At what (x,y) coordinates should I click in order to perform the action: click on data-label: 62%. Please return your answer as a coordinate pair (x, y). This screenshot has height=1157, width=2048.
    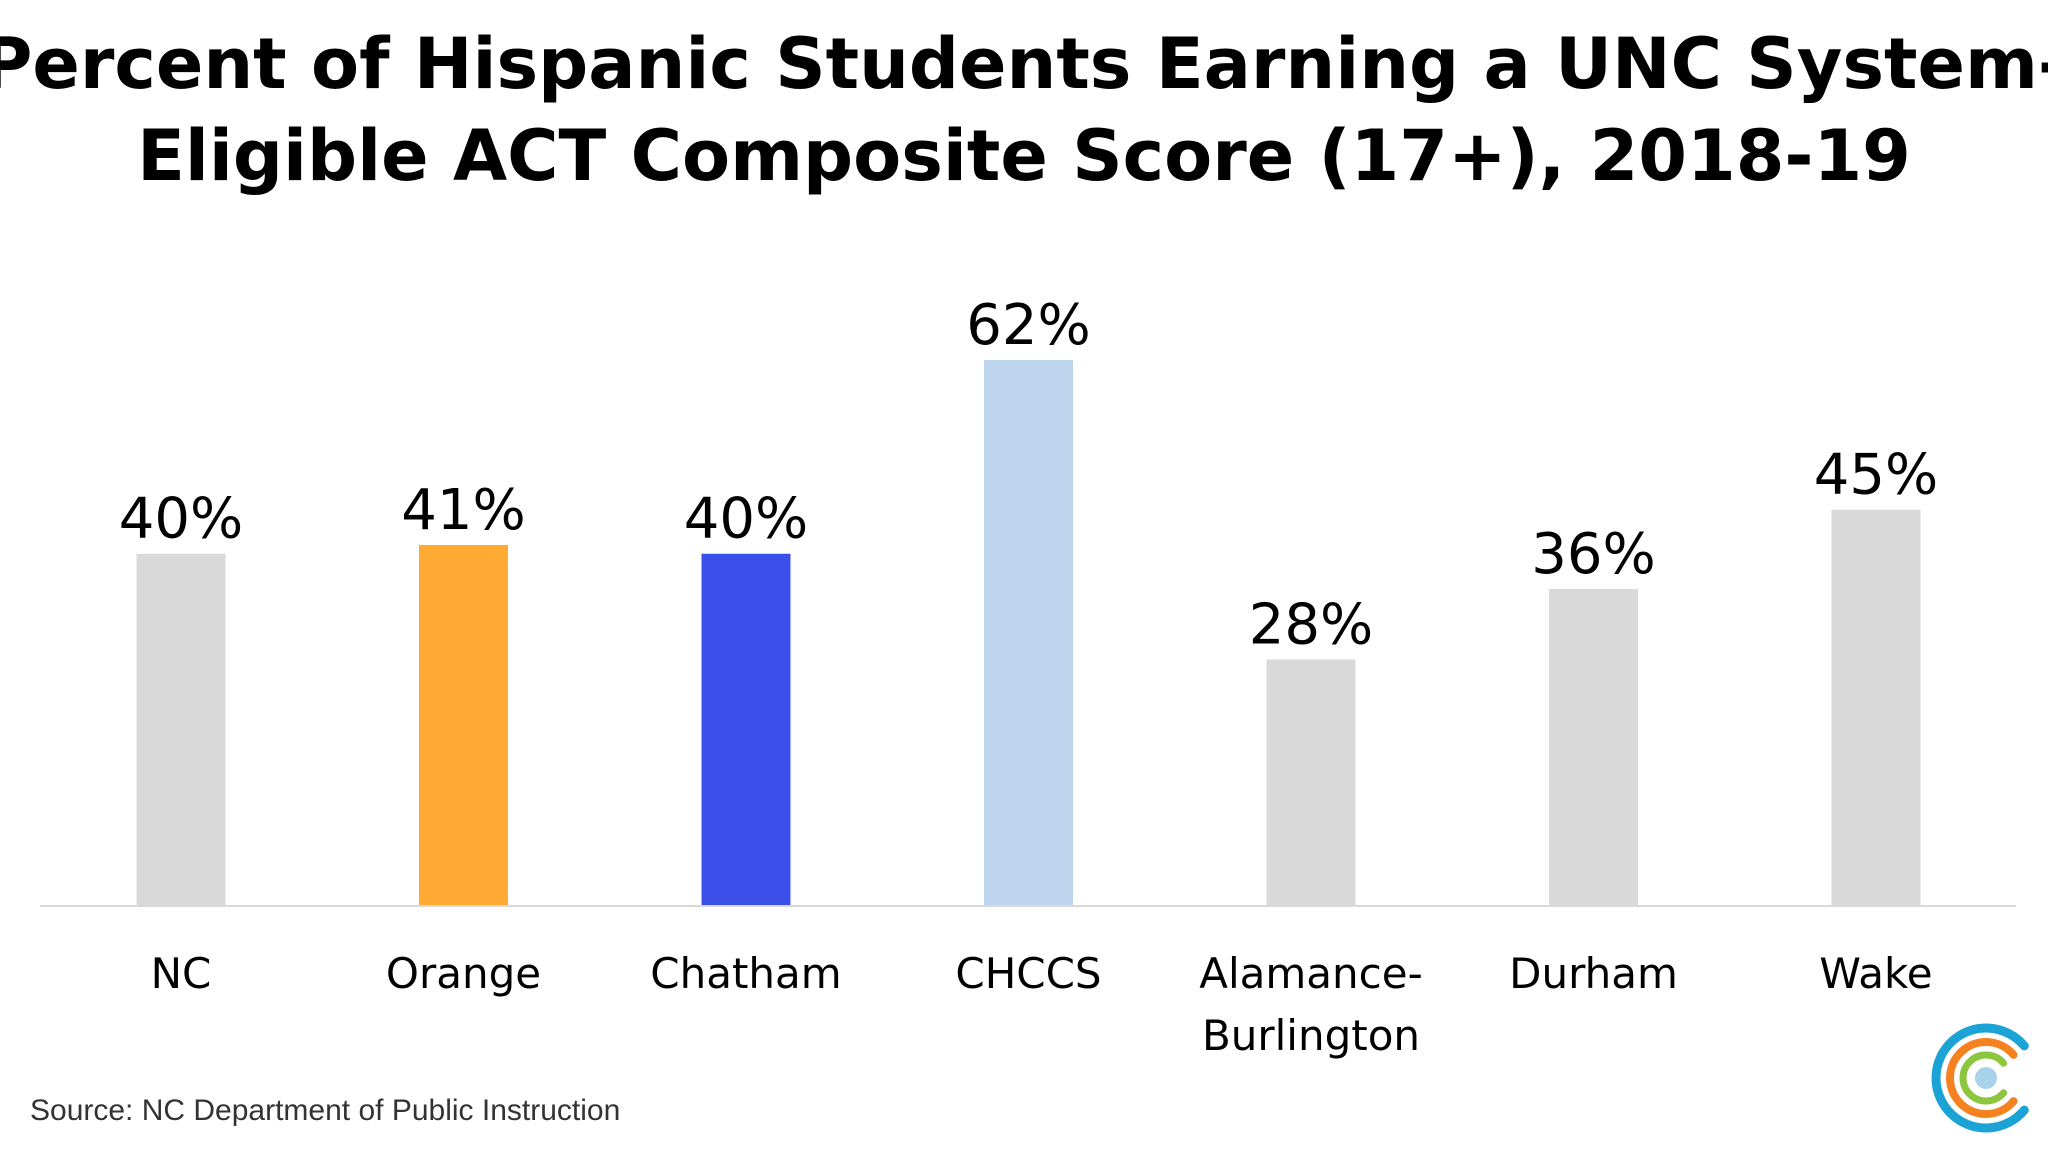
    Looking at the image, I should click on (1028, 325).